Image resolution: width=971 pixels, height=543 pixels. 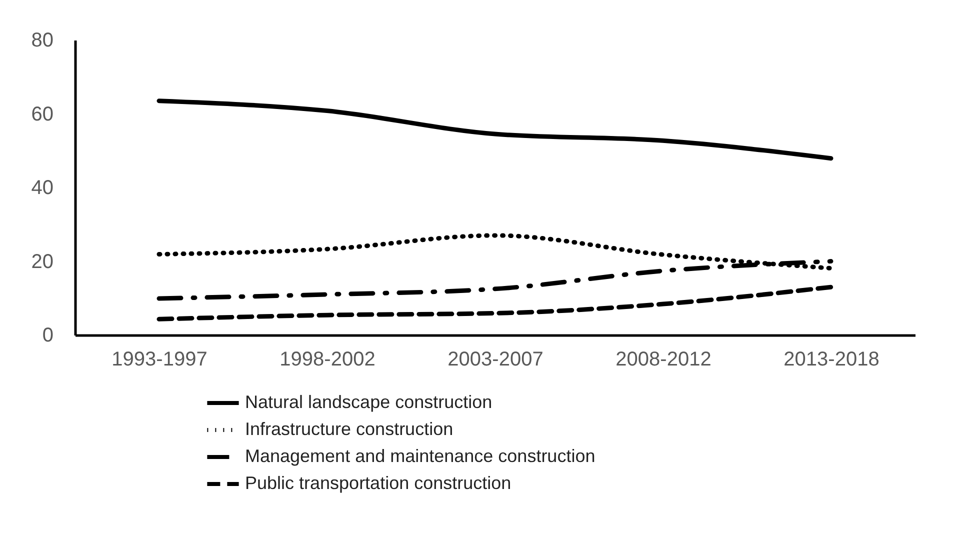 What do you see at coordinates (160, 359) in the screenshot?
I see `x-tick-label: 1993-1997` at bounding box center [160, 359].